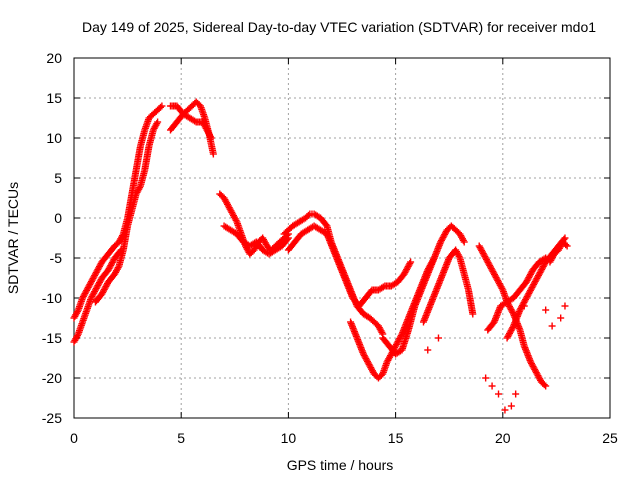 This screenshot has width=640, height=480. Describe the element at coordinates (74, 438) in the screenshot. I see `x-tick-label: 0` at that location.